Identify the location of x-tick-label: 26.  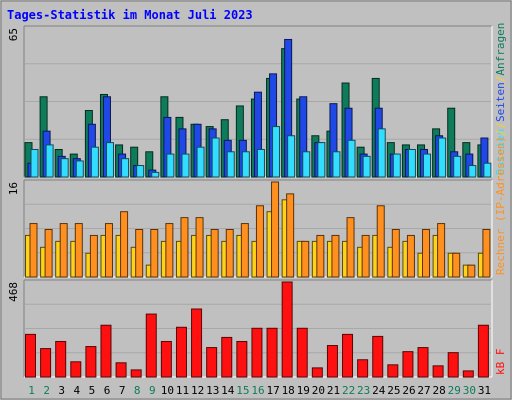
(408, 390).